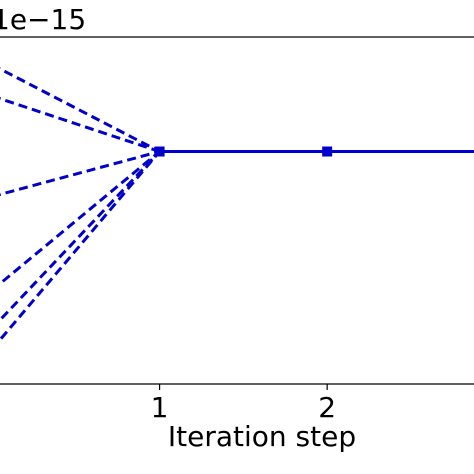  Describe the element at coordinates (262, 436) in the screenshot. I see `x-axis-label: Iteration step` at that location.